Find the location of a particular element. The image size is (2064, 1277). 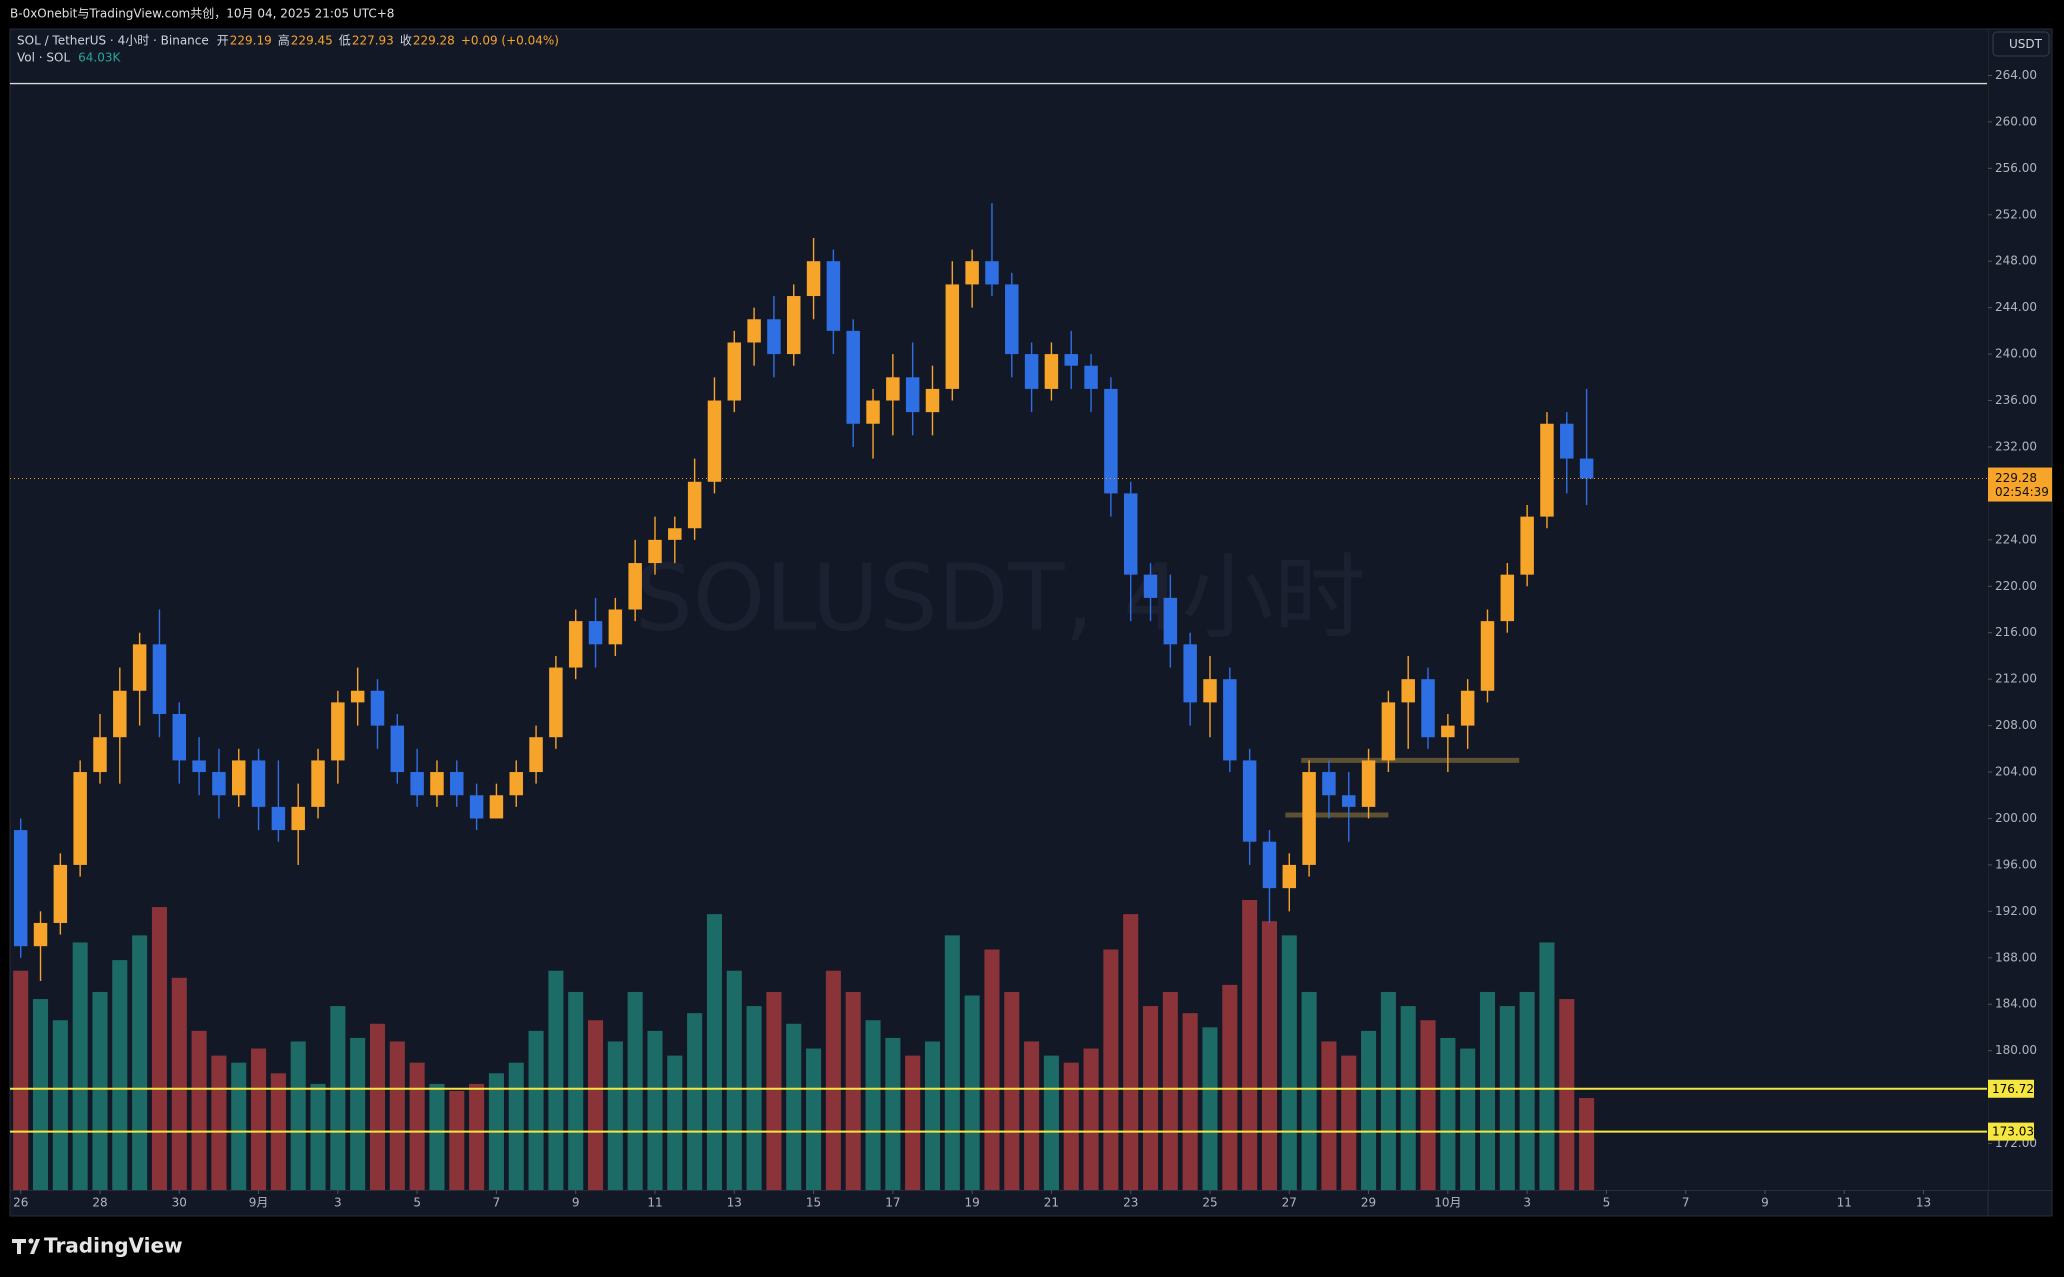

y-tick-label: 248.00 is located at coordinates (2016, 261).